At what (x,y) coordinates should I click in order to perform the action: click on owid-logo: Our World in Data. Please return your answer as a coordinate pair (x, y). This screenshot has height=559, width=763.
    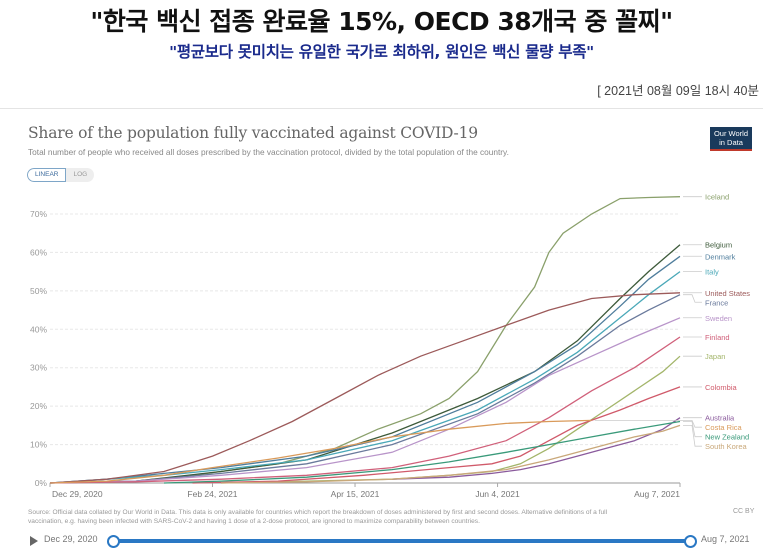
    Looking at the image, I should click on (731, 139).